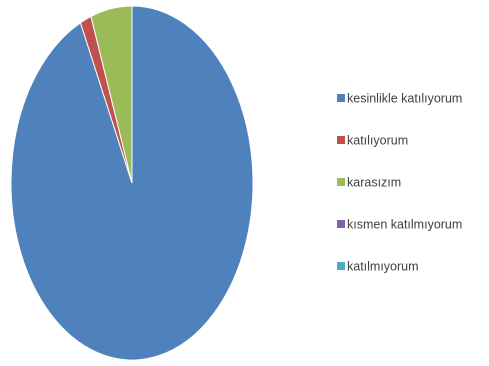 This screenshot has height=366, width=489. I want to click on legend-label-3: kısmen katılmıyorum, so click(404, 225).